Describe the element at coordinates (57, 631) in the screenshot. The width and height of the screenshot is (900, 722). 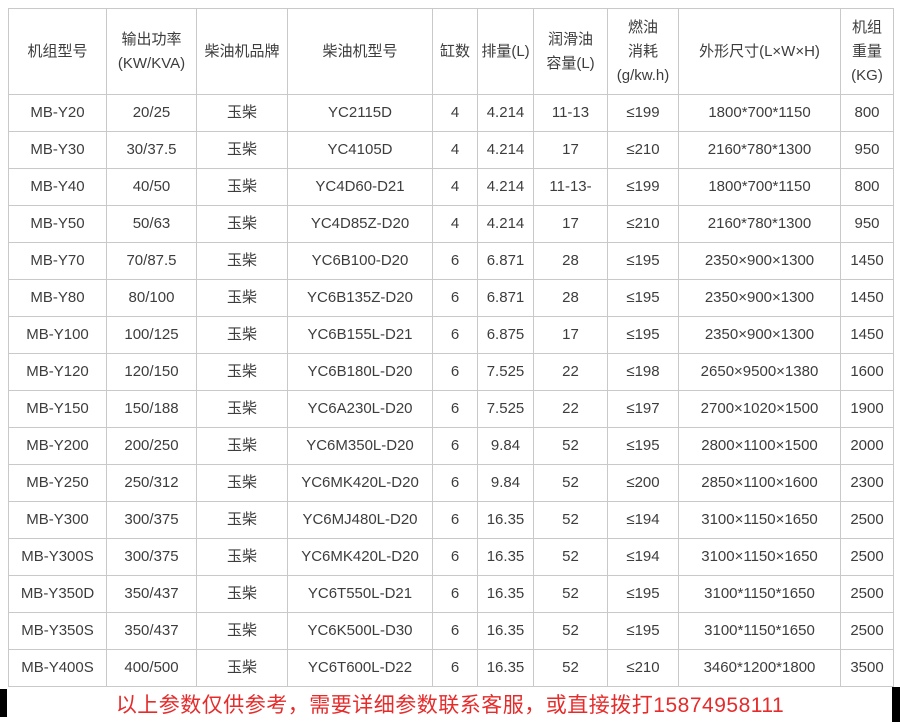
I see `cell-unit-model: MB-Y350S` at that location.